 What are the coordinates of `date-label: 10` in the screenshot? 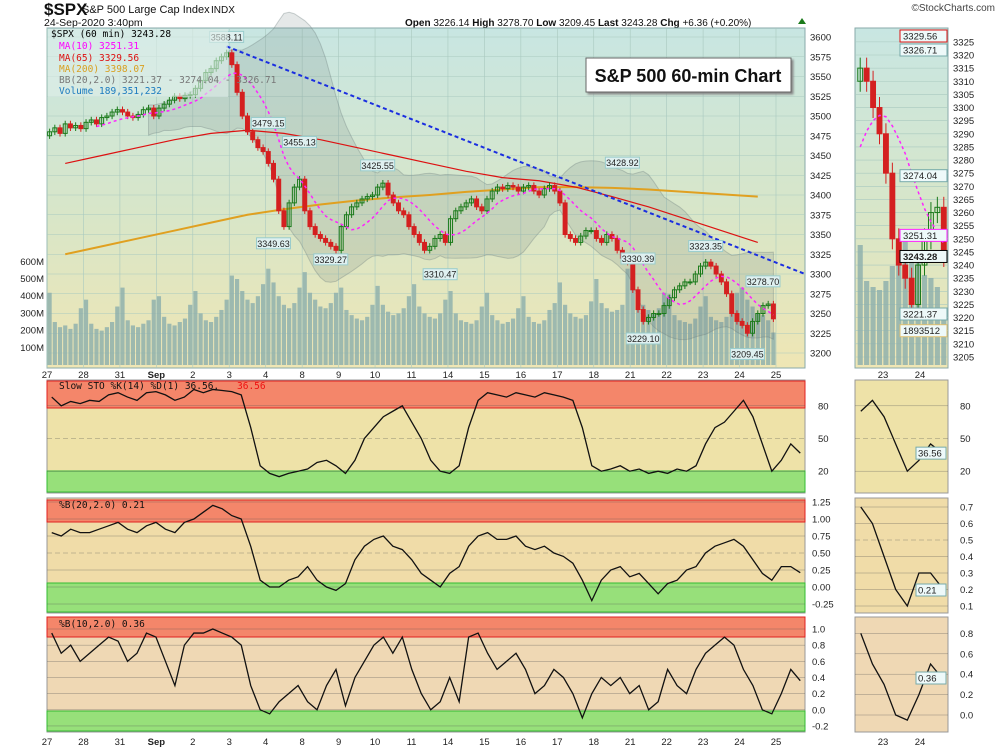 It's located at (375, 375).